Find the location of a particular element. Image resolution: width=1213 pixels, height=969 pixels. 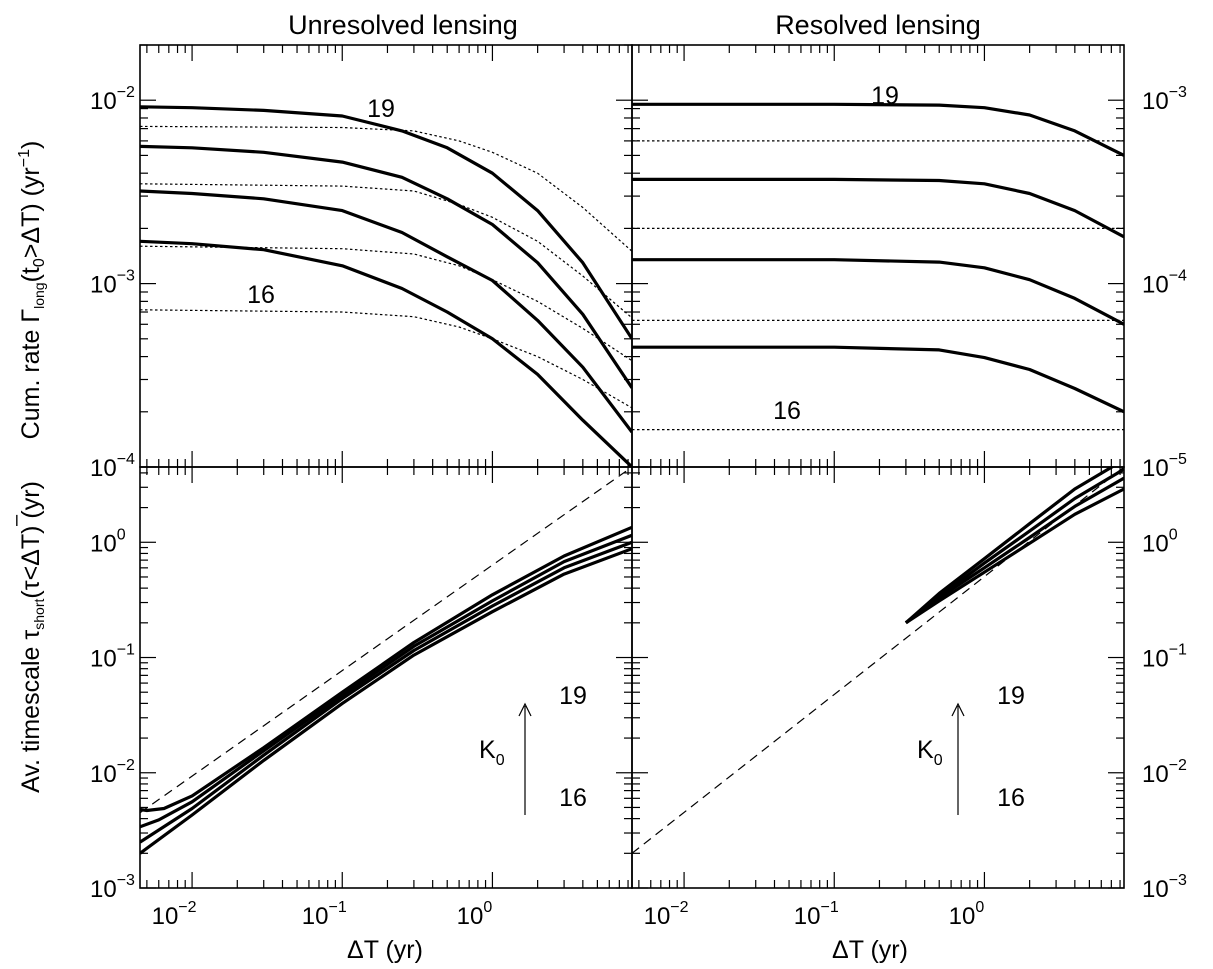

series-line-dashed is located at coordinates (386, 640).